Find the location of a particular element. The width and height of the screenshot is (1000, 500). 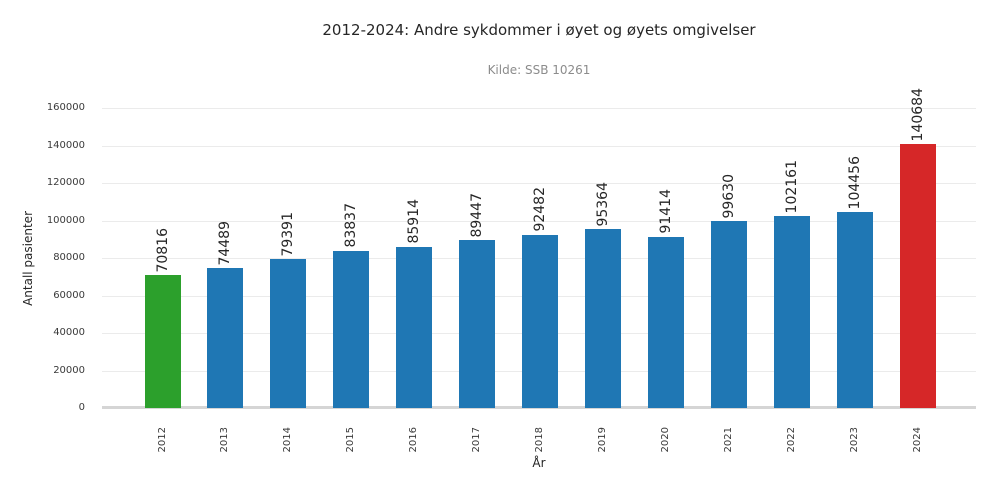

bar-value-label: 95364 is located at coordinates (602, 204).